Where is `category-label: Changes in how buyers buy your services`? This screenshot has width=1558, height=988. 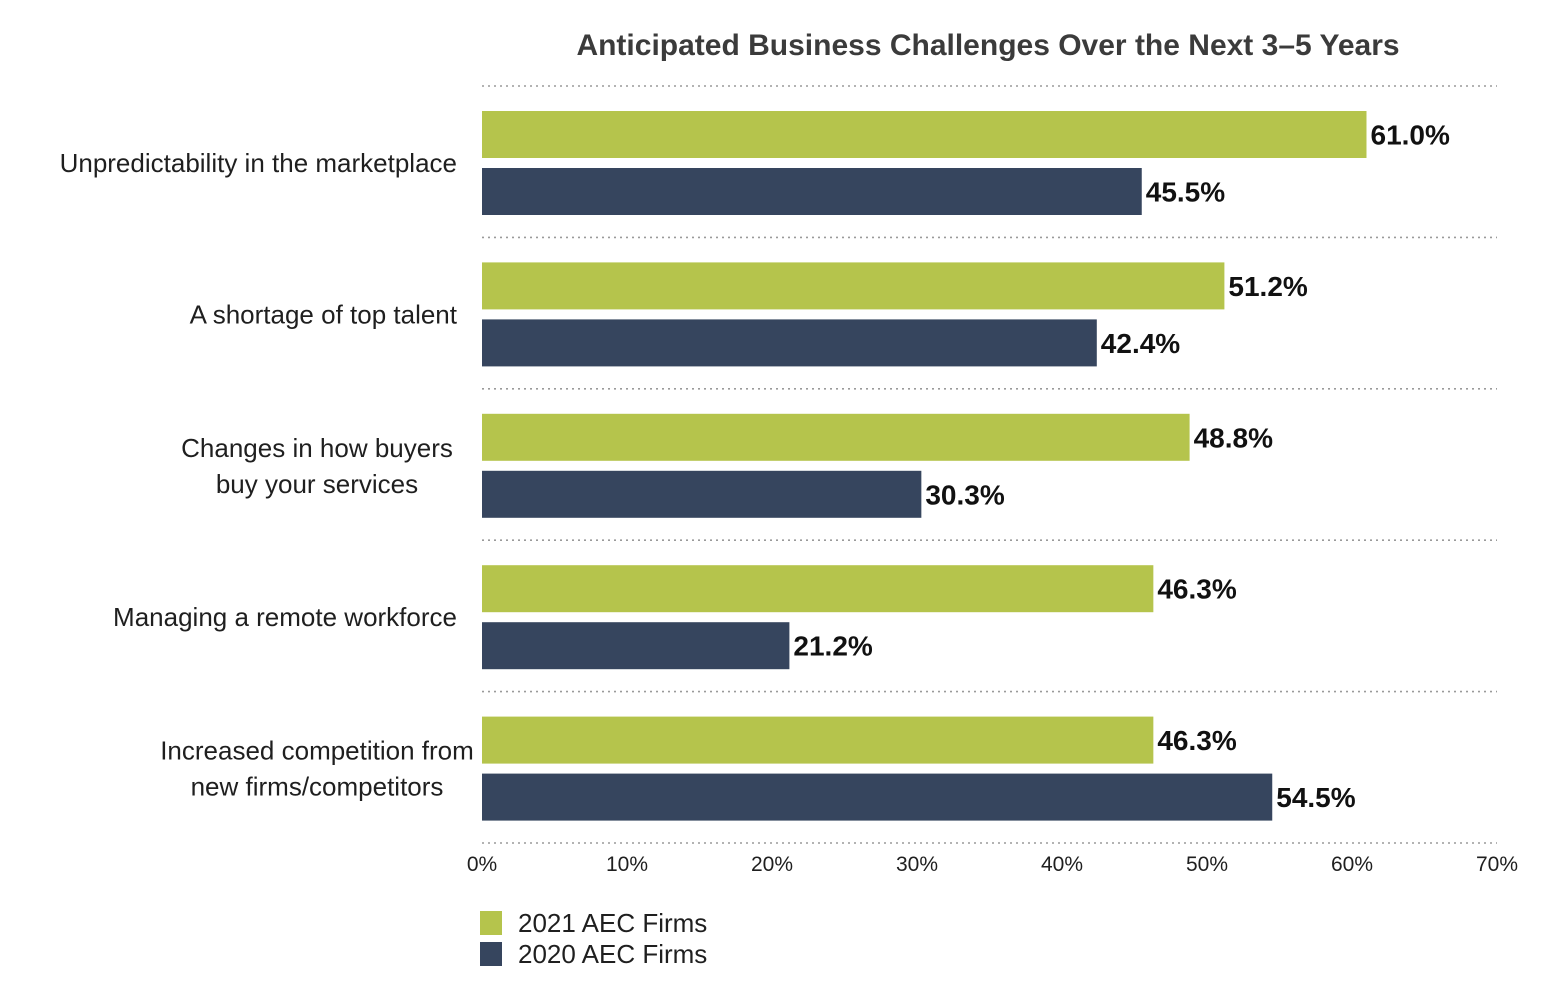 category-label: Changes in how buyers buy your services is located at coordinates (317, 466).